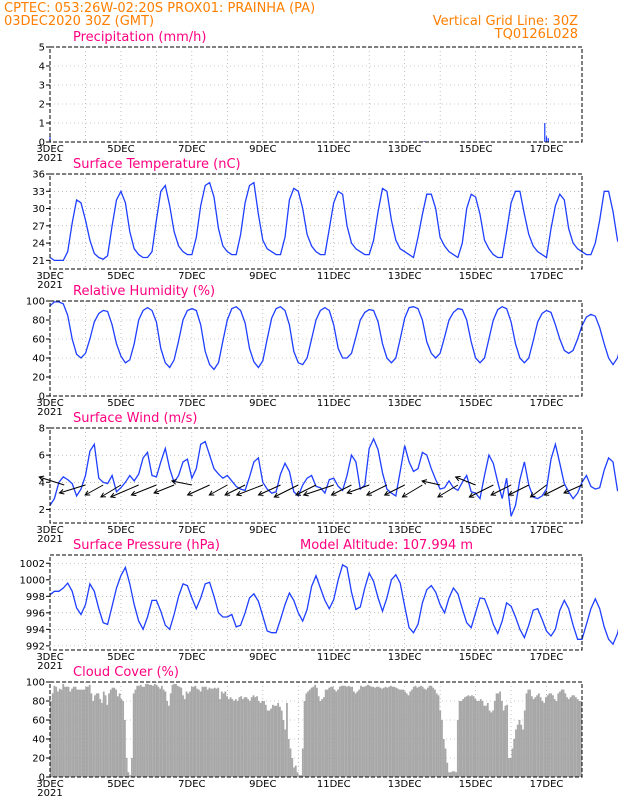  What do you see at coordinates (191, 276) in the screenshot?
I see `temp-x-tick-label: 7DEC` at bounding box center [191, 276].